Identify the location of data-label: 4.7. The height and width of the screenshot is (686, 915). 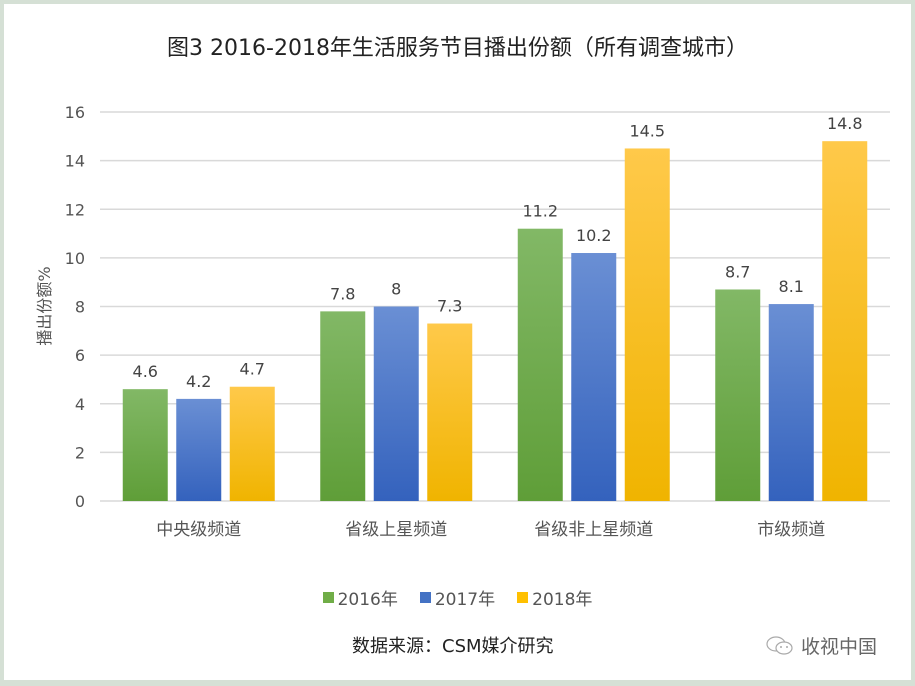
(252, 369).